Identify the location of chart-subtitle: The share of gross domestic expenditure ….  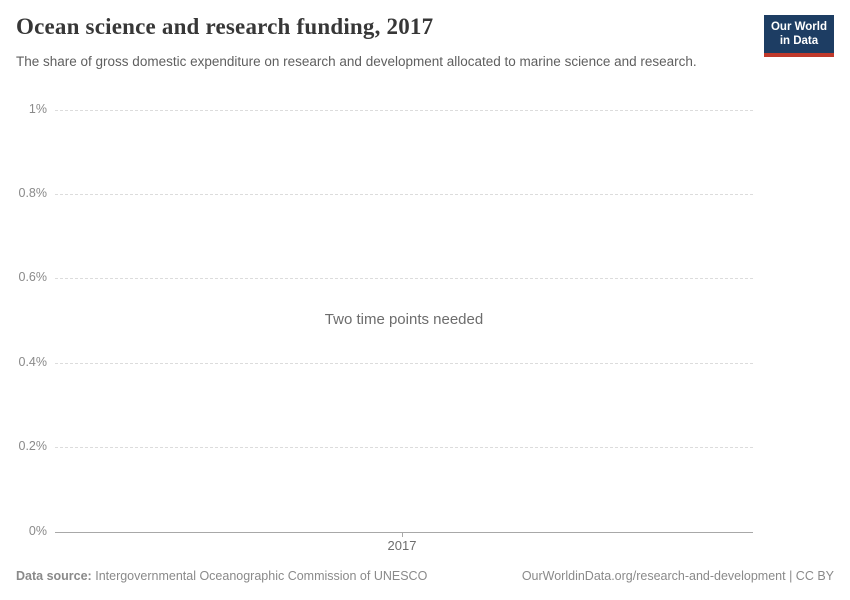
(356, 61).